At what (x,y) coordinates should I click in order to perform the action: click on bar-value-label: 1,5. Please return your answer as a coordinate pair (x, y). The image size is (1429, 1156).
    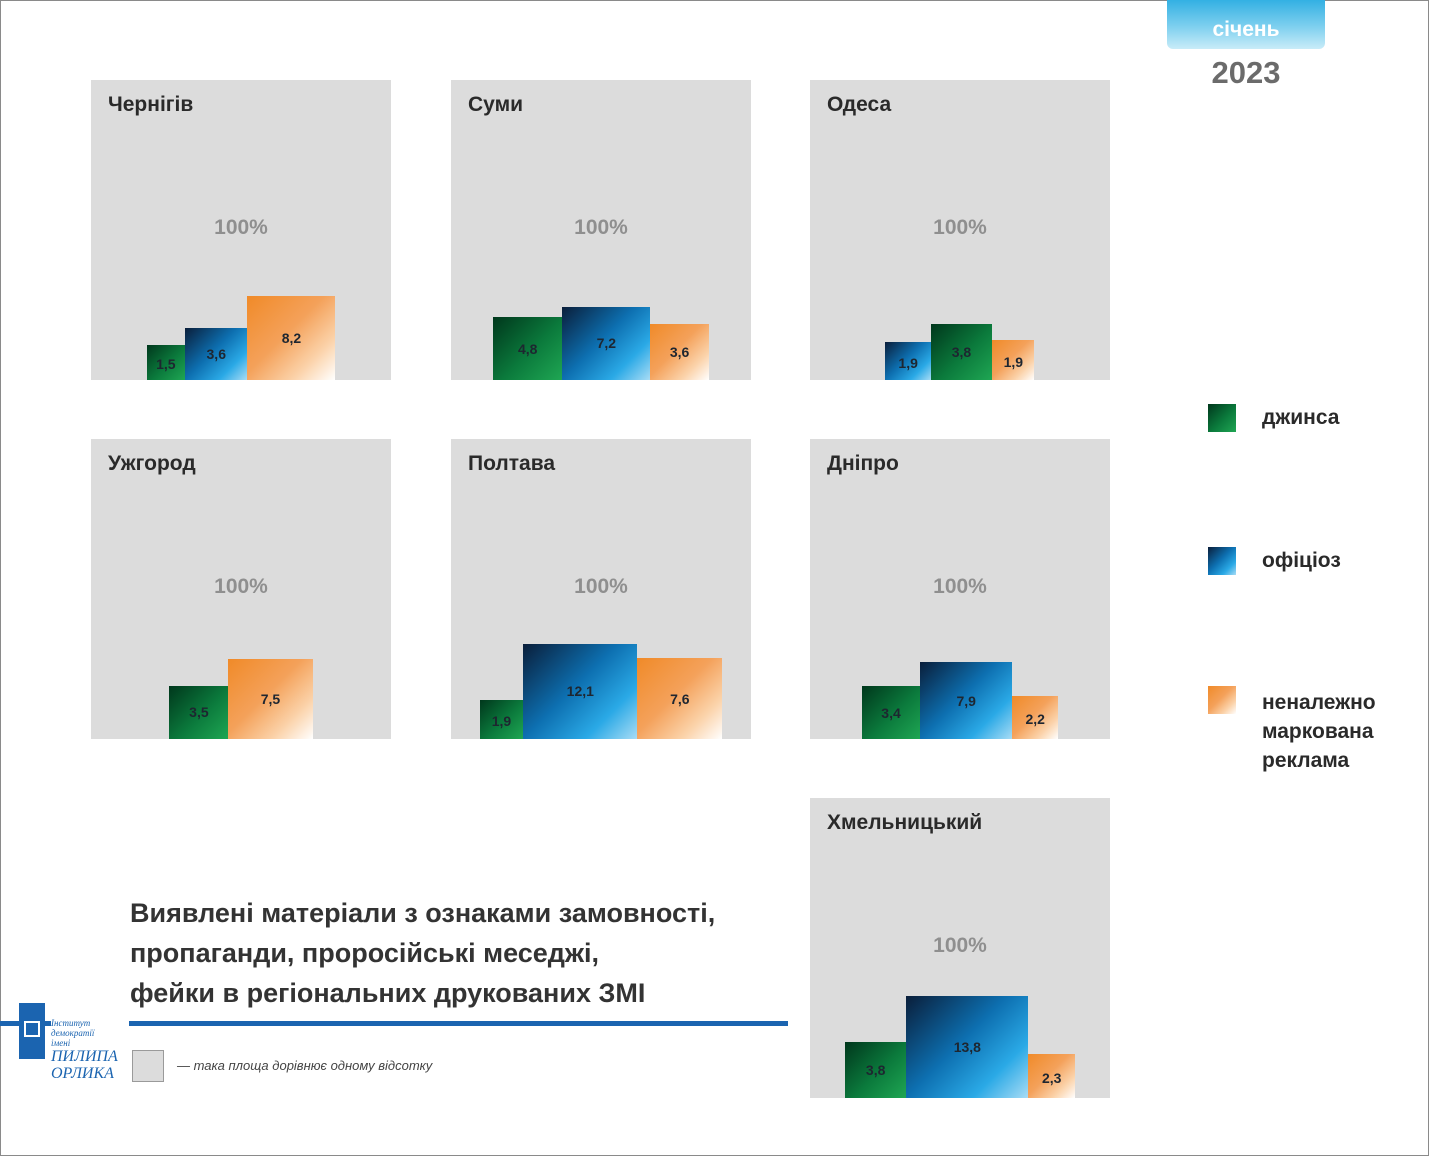
    Looking at the image, I should click on (166, 364).